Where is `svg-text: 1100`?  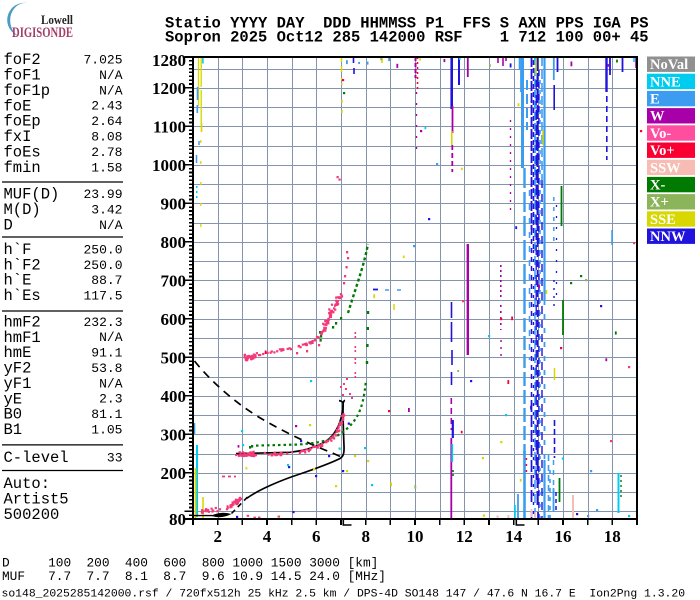 svg-text: 1100 is located at coordinates (169, 126).